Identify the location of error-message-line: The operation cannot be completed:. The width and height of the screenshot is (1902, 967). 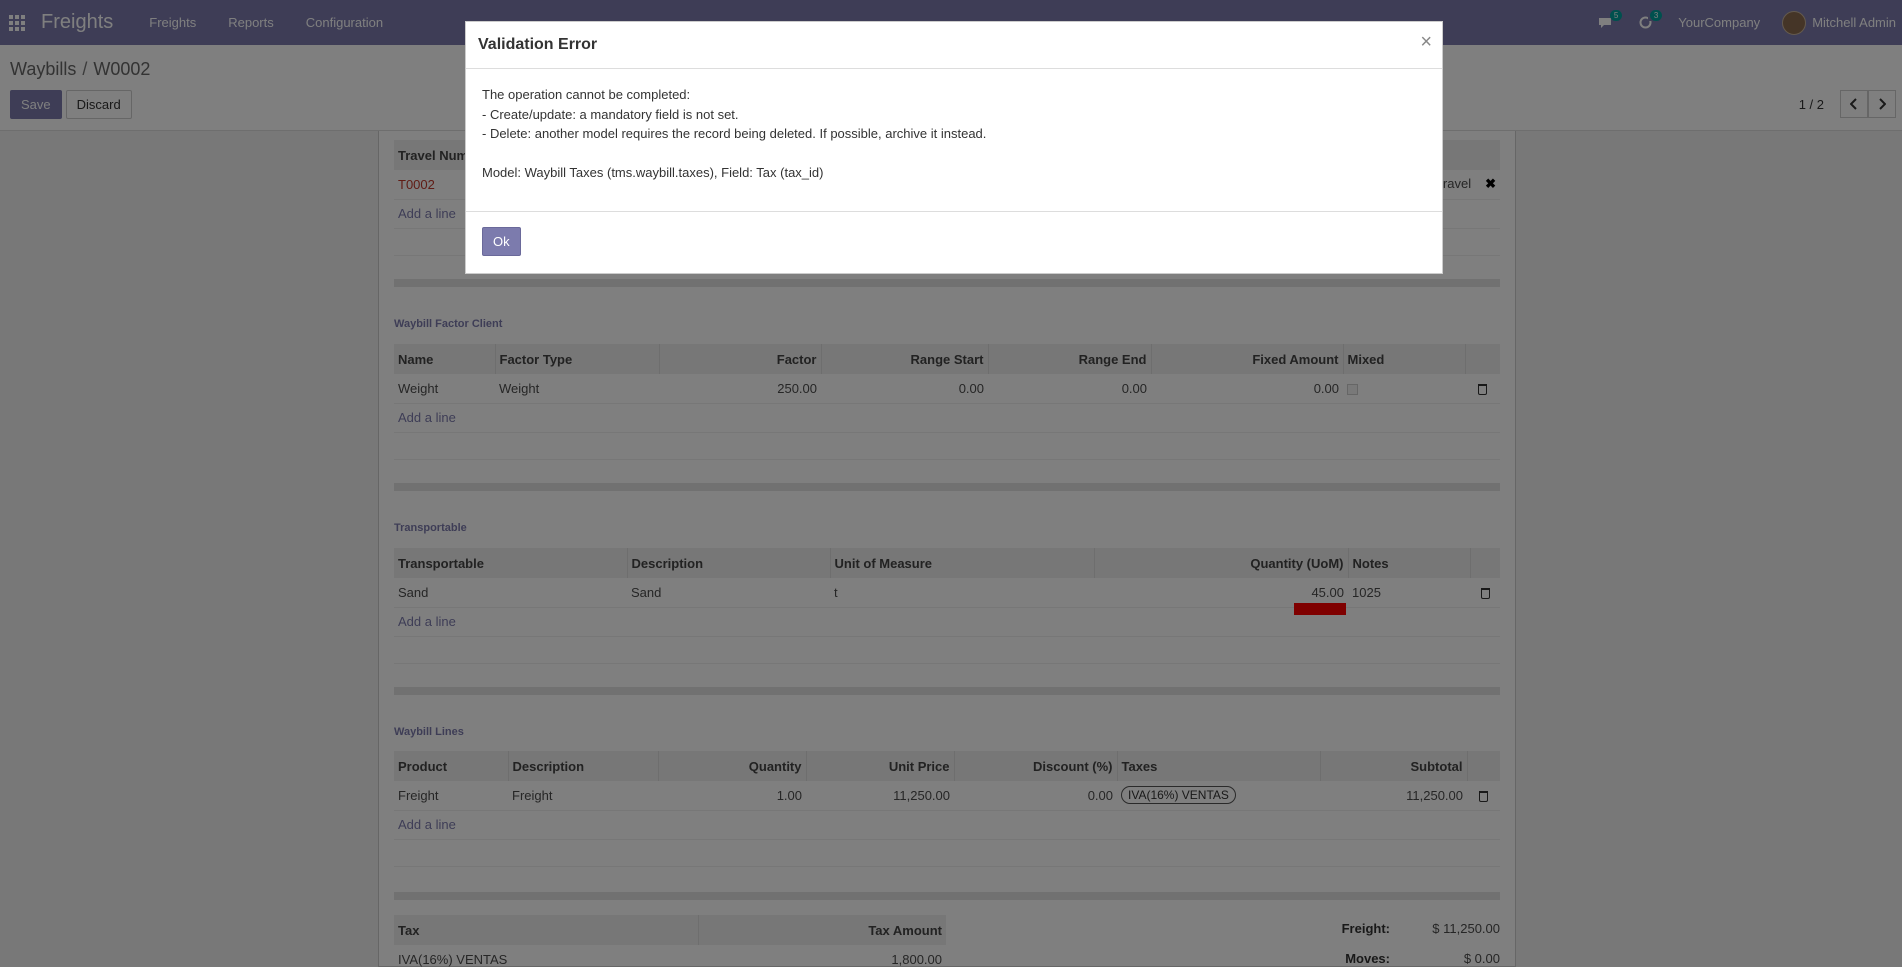
(586, 94).